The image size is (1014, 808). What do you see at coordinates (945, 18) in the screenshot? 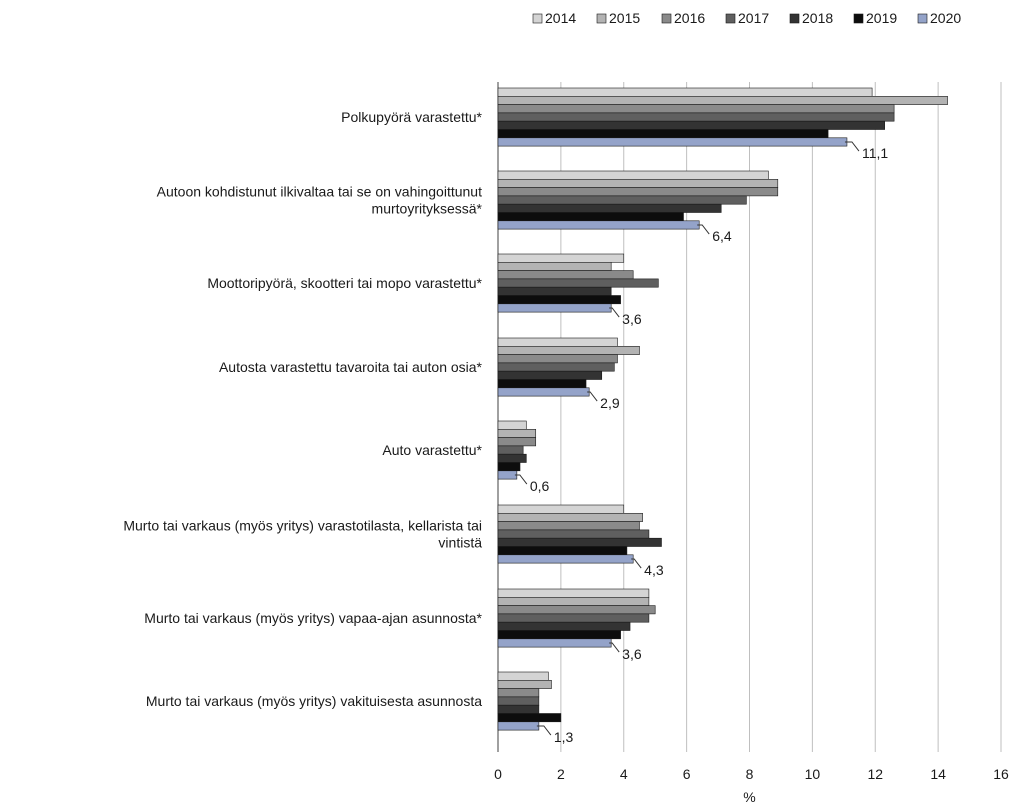
I see `legend-label-2020: 2020` at bounding box center [945, 18].